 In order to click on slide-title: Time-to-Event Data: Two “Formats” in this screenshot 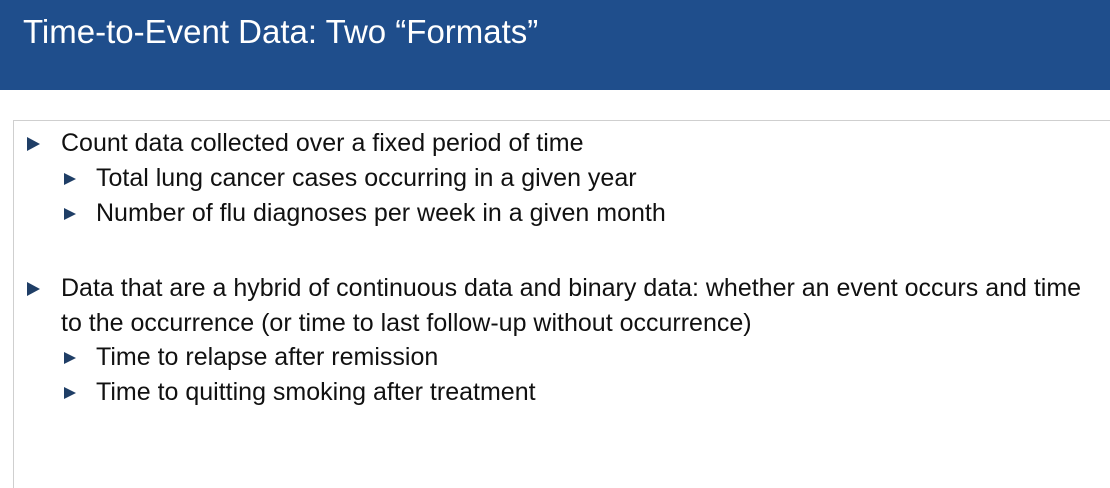, I will do `click(281, 31)`.